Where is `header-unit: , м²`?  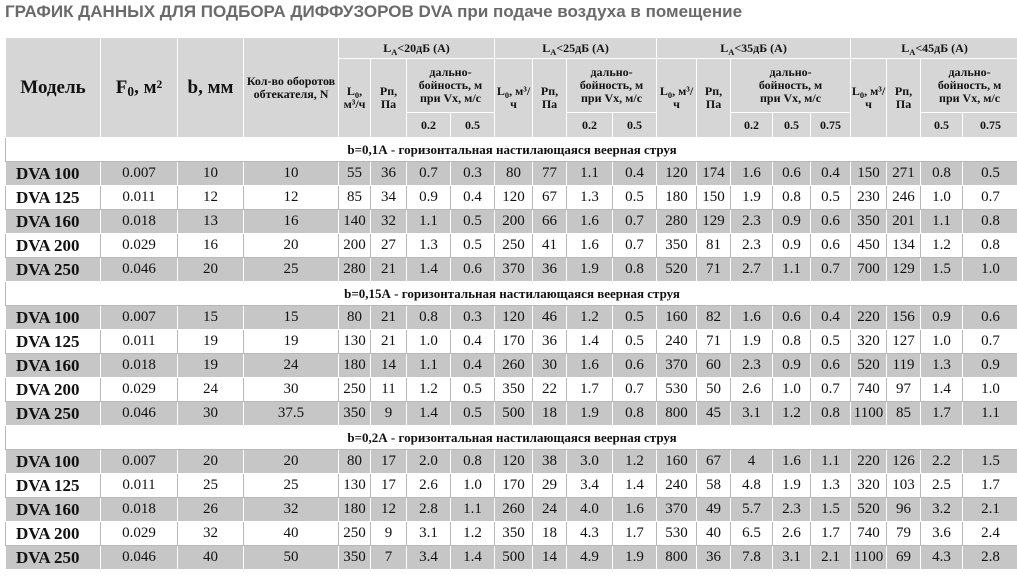
header-unit: , м² is located at coordinates (148, 87).